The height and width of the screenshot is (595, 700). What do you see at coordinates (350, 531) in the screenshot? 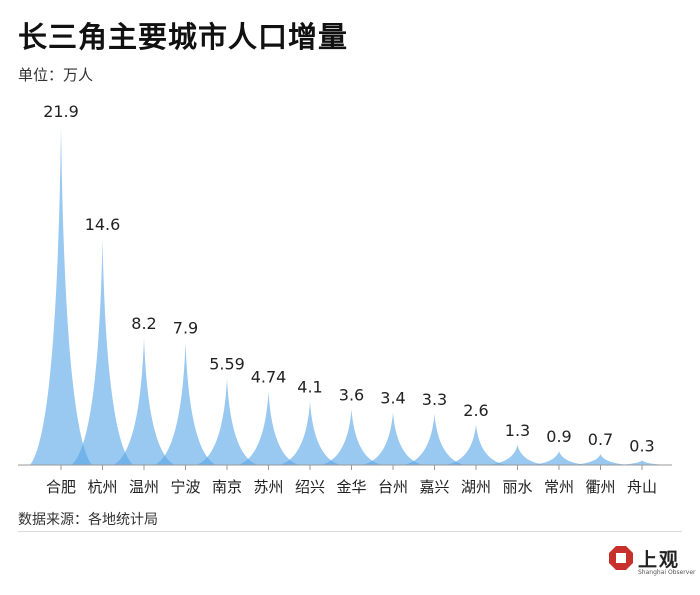
I see `footer-divider` at bounding box center [350, 531].